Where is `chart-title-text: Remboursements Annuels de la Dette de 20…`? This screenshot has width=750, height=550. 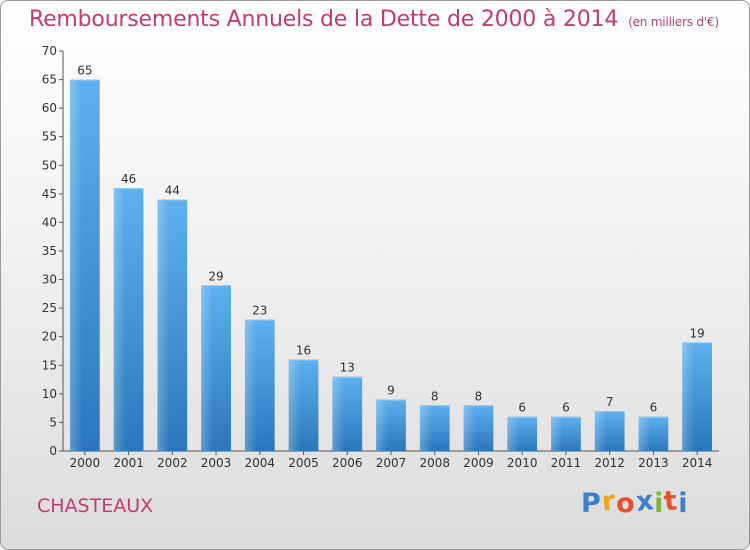 chart-title-text: Remboursements Annuels de la Dette de 20… is located at coordinates (324, 19).